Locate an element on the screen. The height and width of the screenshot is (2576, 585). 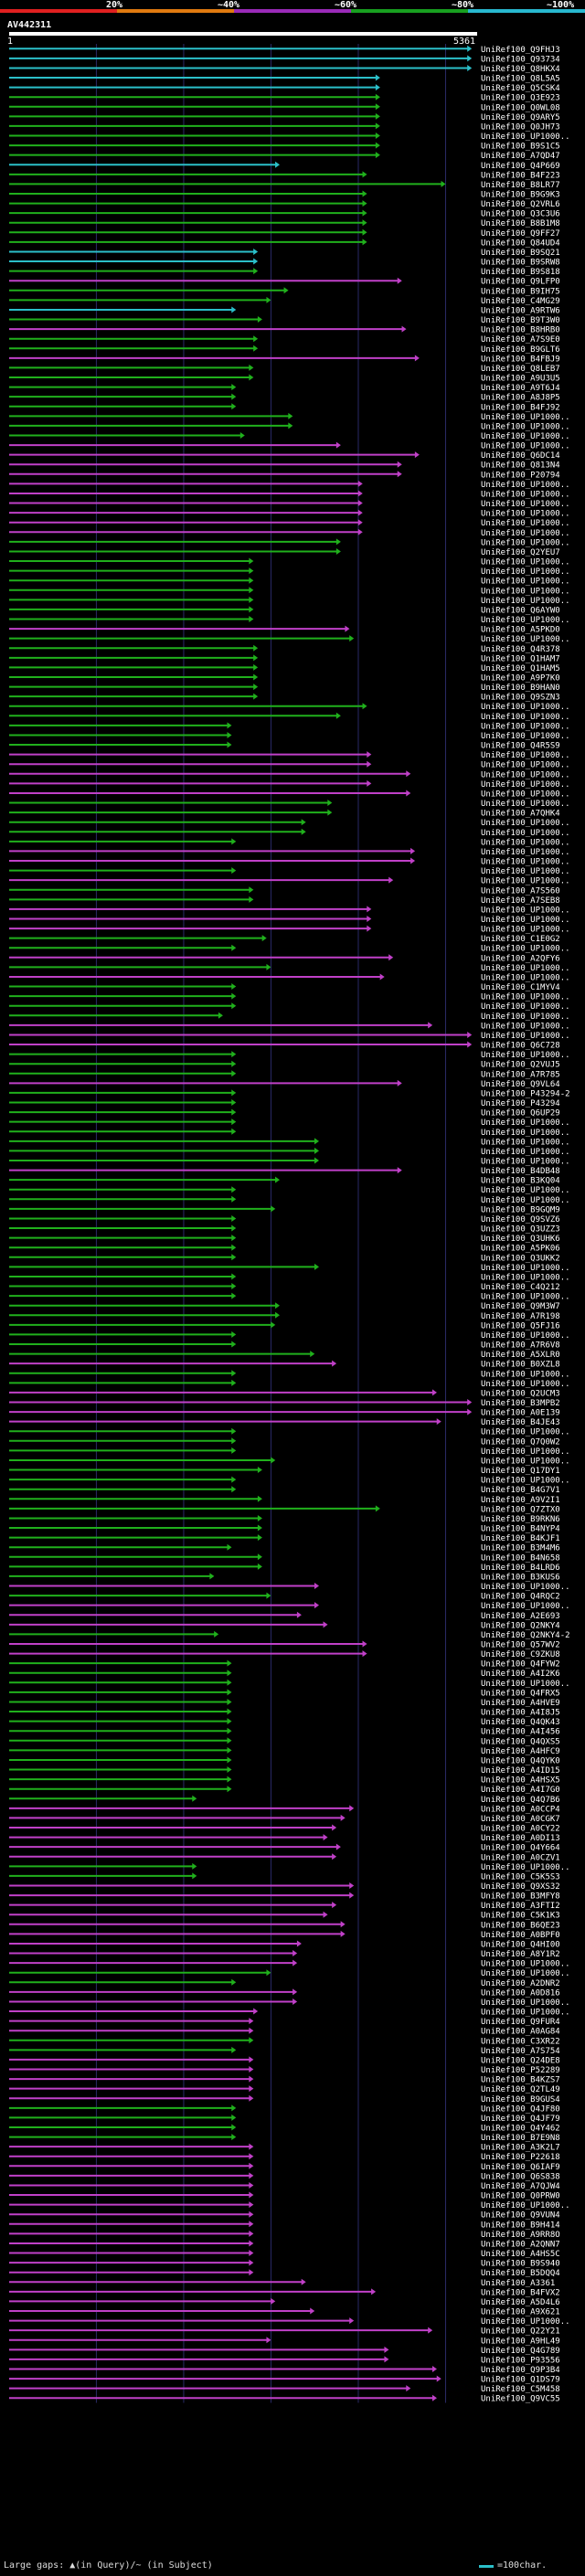
hit-row: UniRef100_Q6C728 is located at coordinates (284, 1046).